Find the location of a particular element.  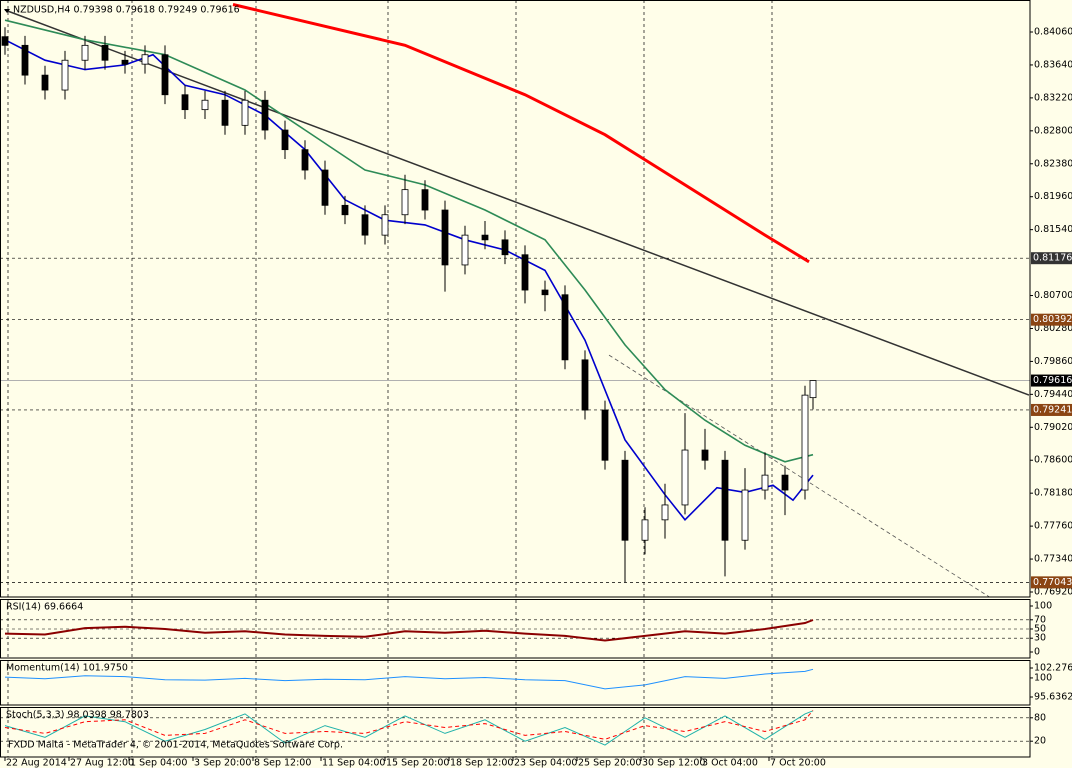

panel-title: Momentum(14) 101.9750 is located at coordinates (67, 668).